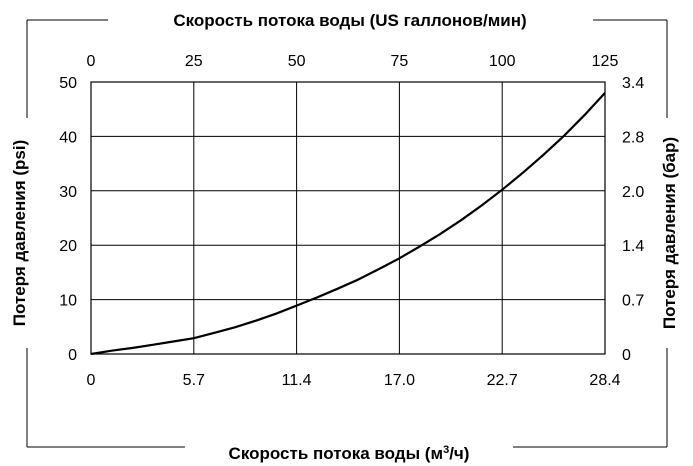 Image resolution: width=693 pixels, height=466 pixels. Describe the element at coordinates (502, 61) in the screenshot. I see `top-x-tick-label: 100` at that location.